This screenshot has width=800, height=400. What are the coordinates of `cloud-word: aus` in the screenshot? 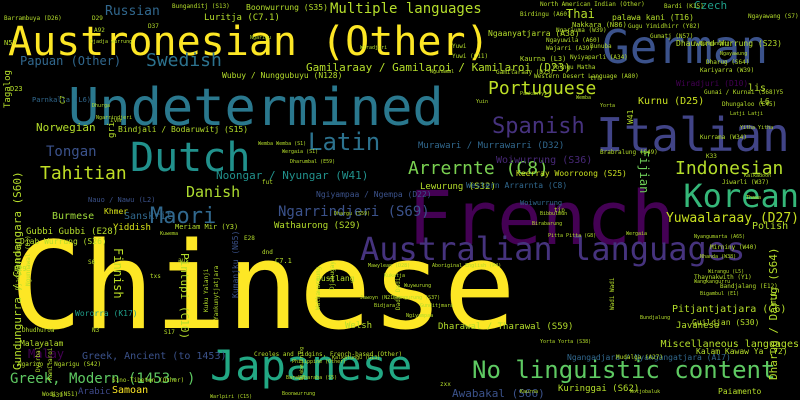 It's located at (183, 260).